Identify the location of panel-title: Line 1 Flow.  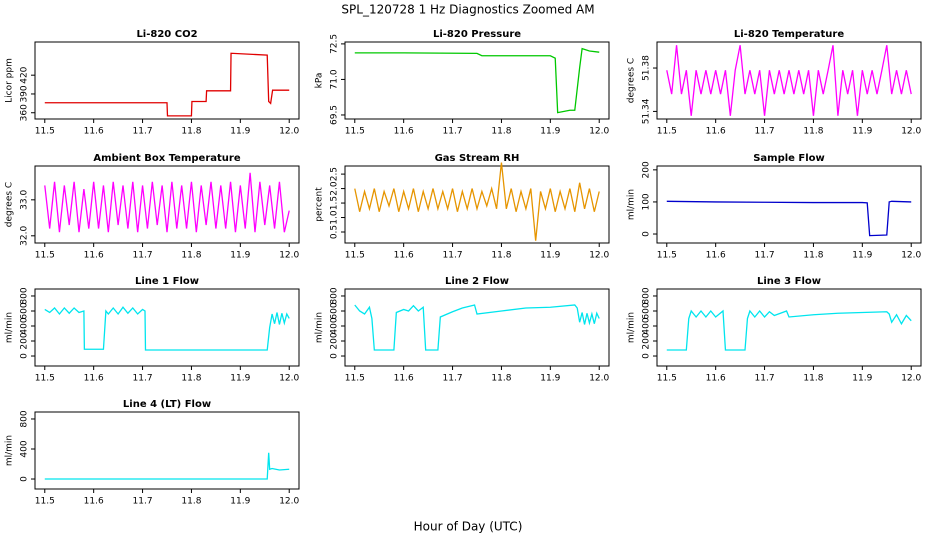
(167, 281).